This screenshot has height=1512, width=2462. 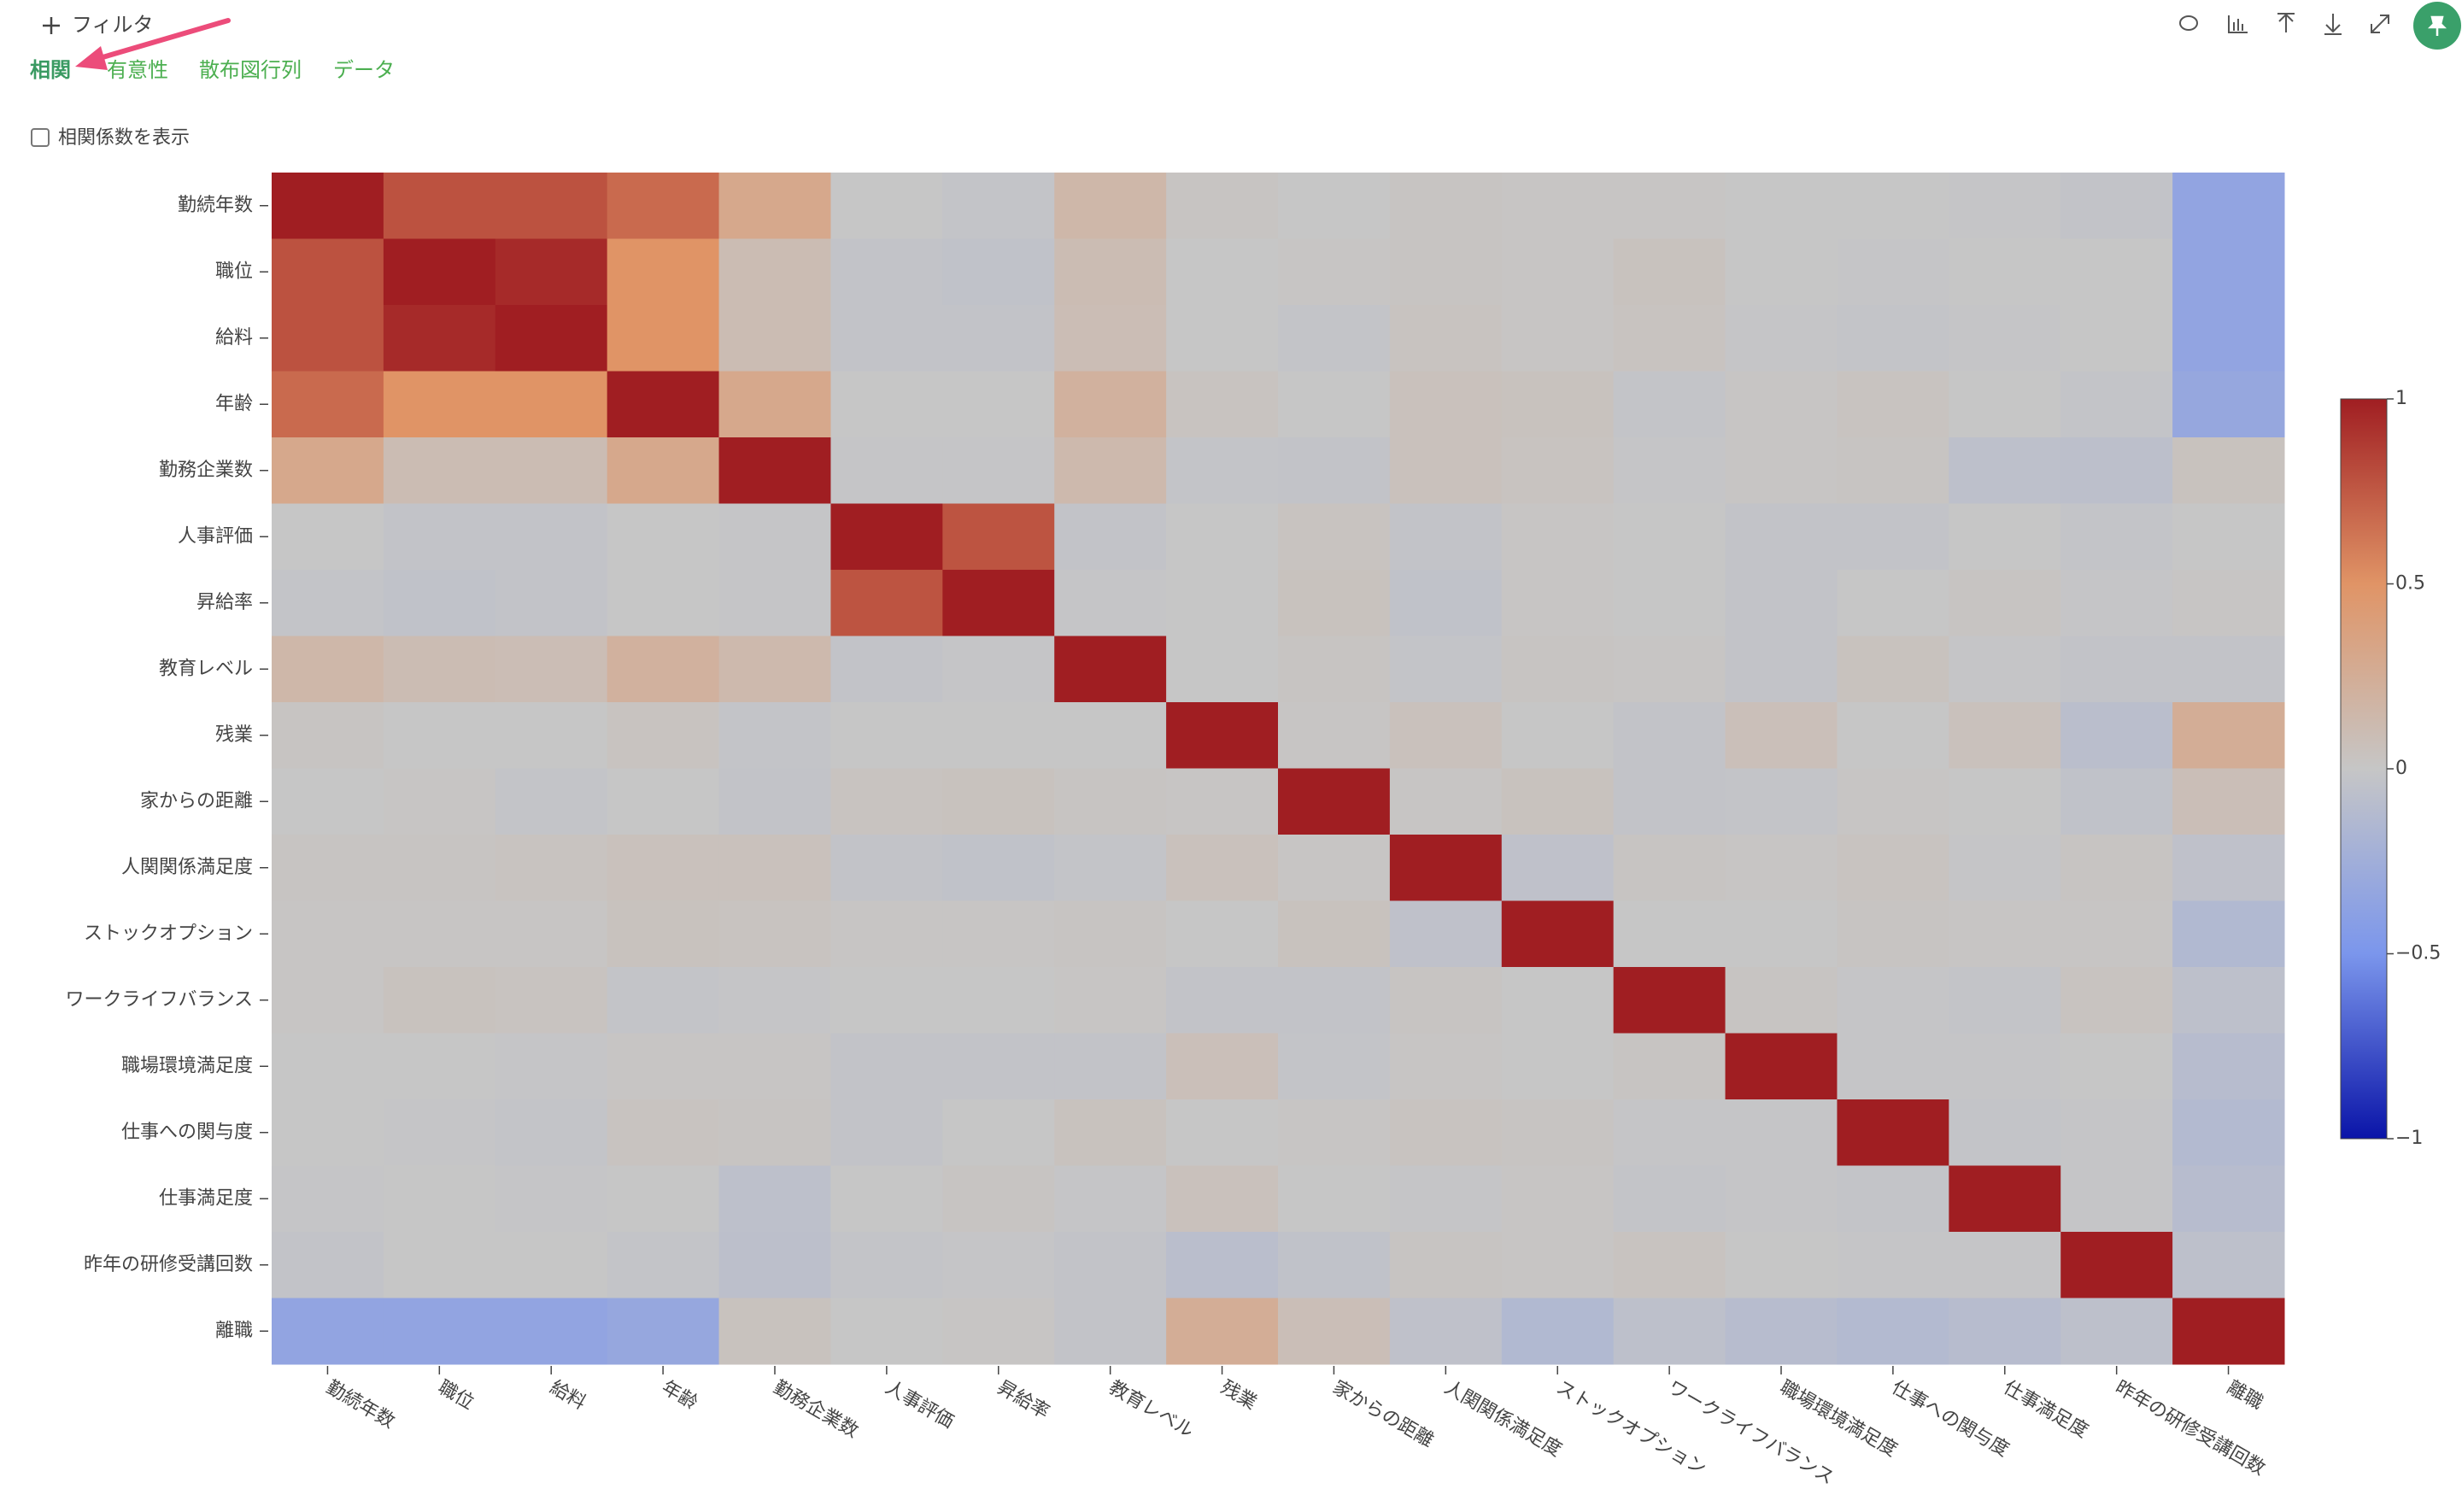 What do you see at coordinates (360, 1405) in the screenshot?
I see `x-tick-label: 勤続年数` at bounding box center [360, 1405].